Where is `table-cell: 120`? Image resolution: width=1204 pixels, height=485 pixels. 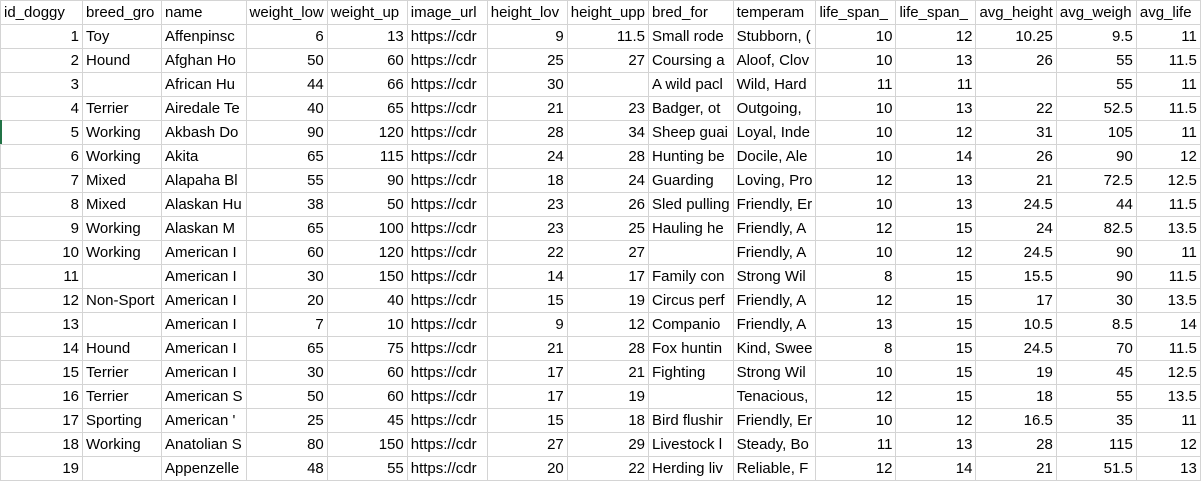 table-cell: 120 is located at coordinates (367, 252).